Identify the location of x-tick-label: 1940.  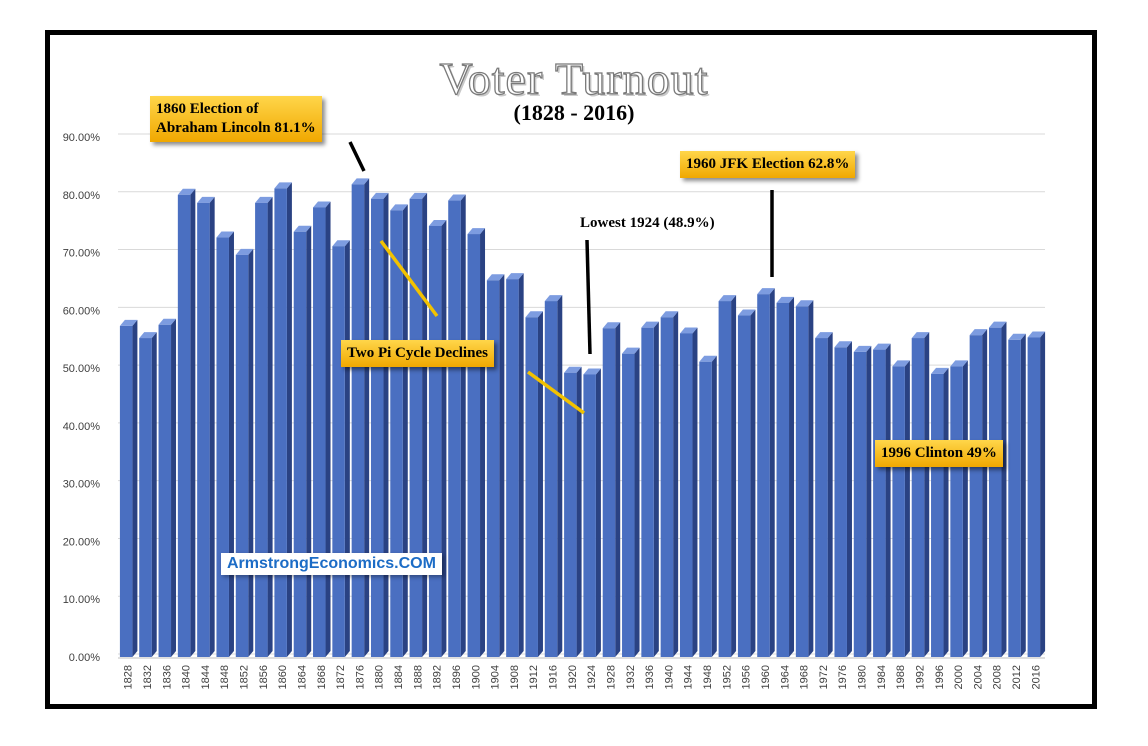
(669, 677).